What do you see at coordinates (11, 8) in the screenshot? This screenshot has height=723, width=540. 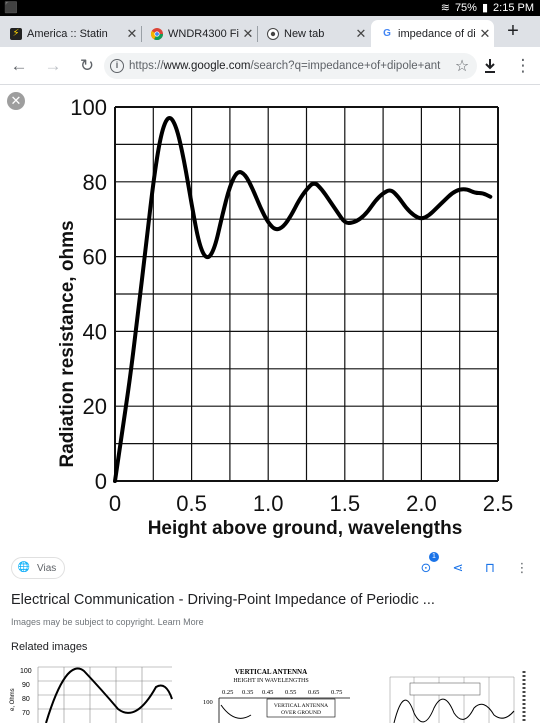 I see `notification-icon: ⬛` at bounding box center [11, 8].